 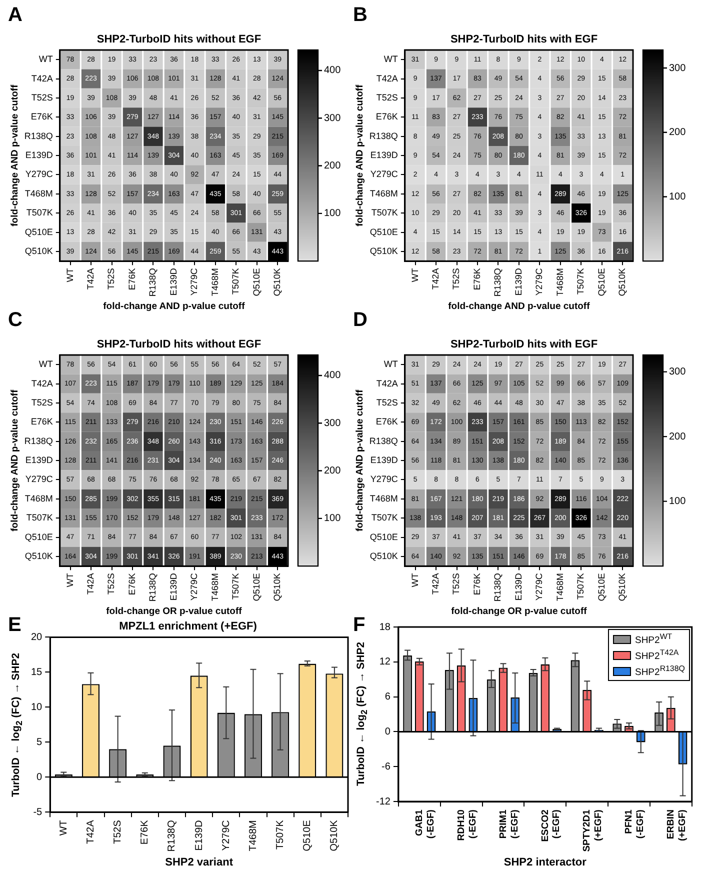 I want to click on x-tick-label: PRIM1 (-EGF), so click(x=509, y=823).